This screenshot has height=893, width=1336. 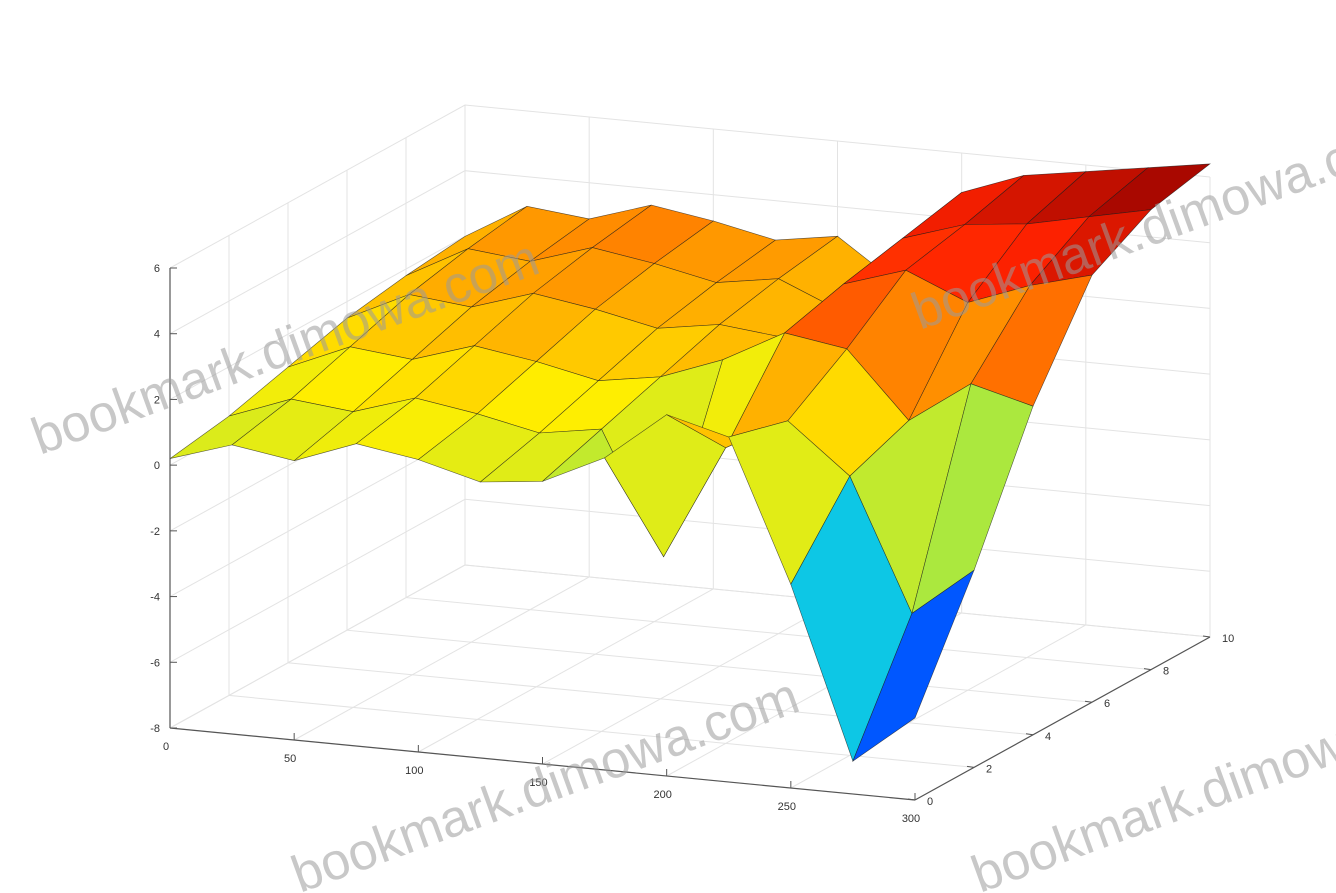 I want to click on y-axis, so click(x=1062, y=718).